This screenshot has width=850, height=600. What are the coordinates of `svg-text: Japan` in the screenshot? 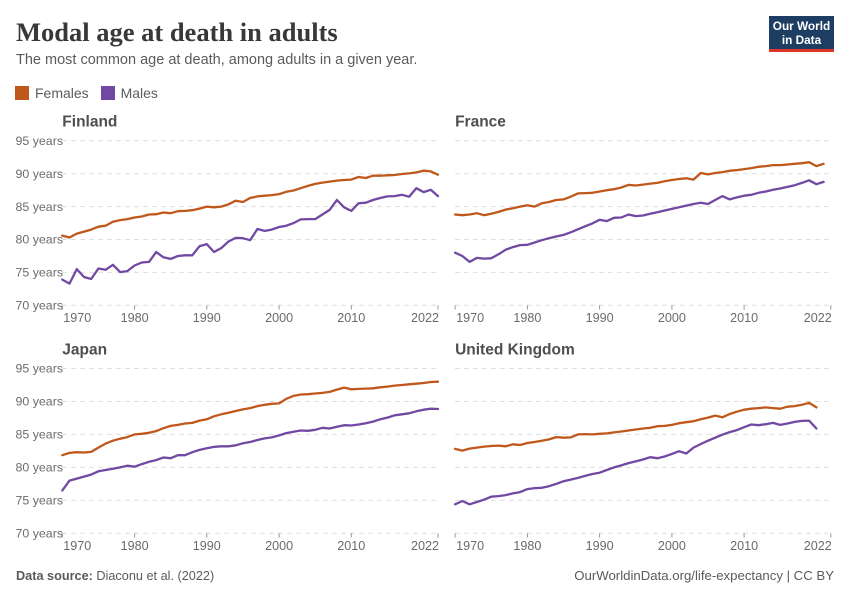 It's located at (84, 350).